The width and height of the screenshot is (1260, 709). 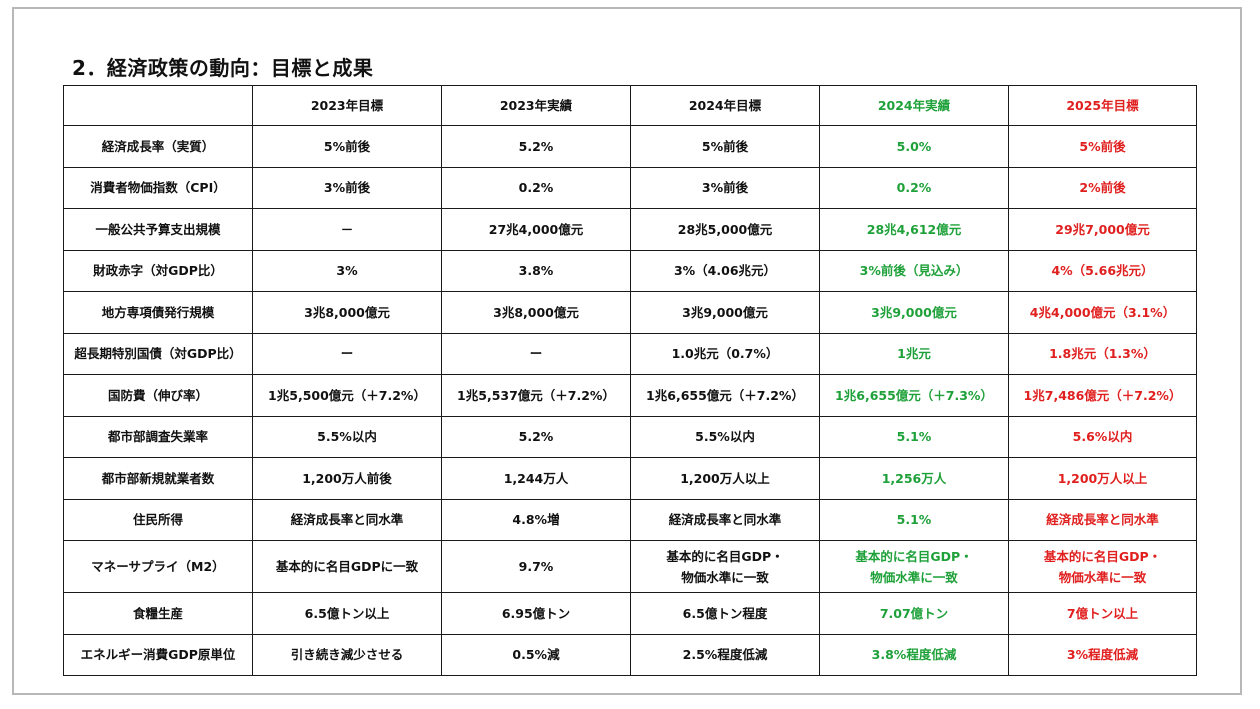 What do you see at coordinates (347, 566) in the screenshot?
I see `cell-2023-target: 基本的に名目GDPに一致` at bounding box center [347, 566].